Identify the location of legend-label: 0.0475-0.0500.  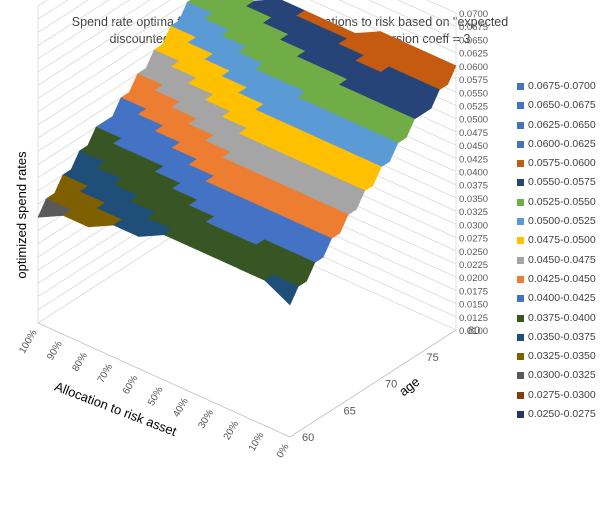
(562, 240).